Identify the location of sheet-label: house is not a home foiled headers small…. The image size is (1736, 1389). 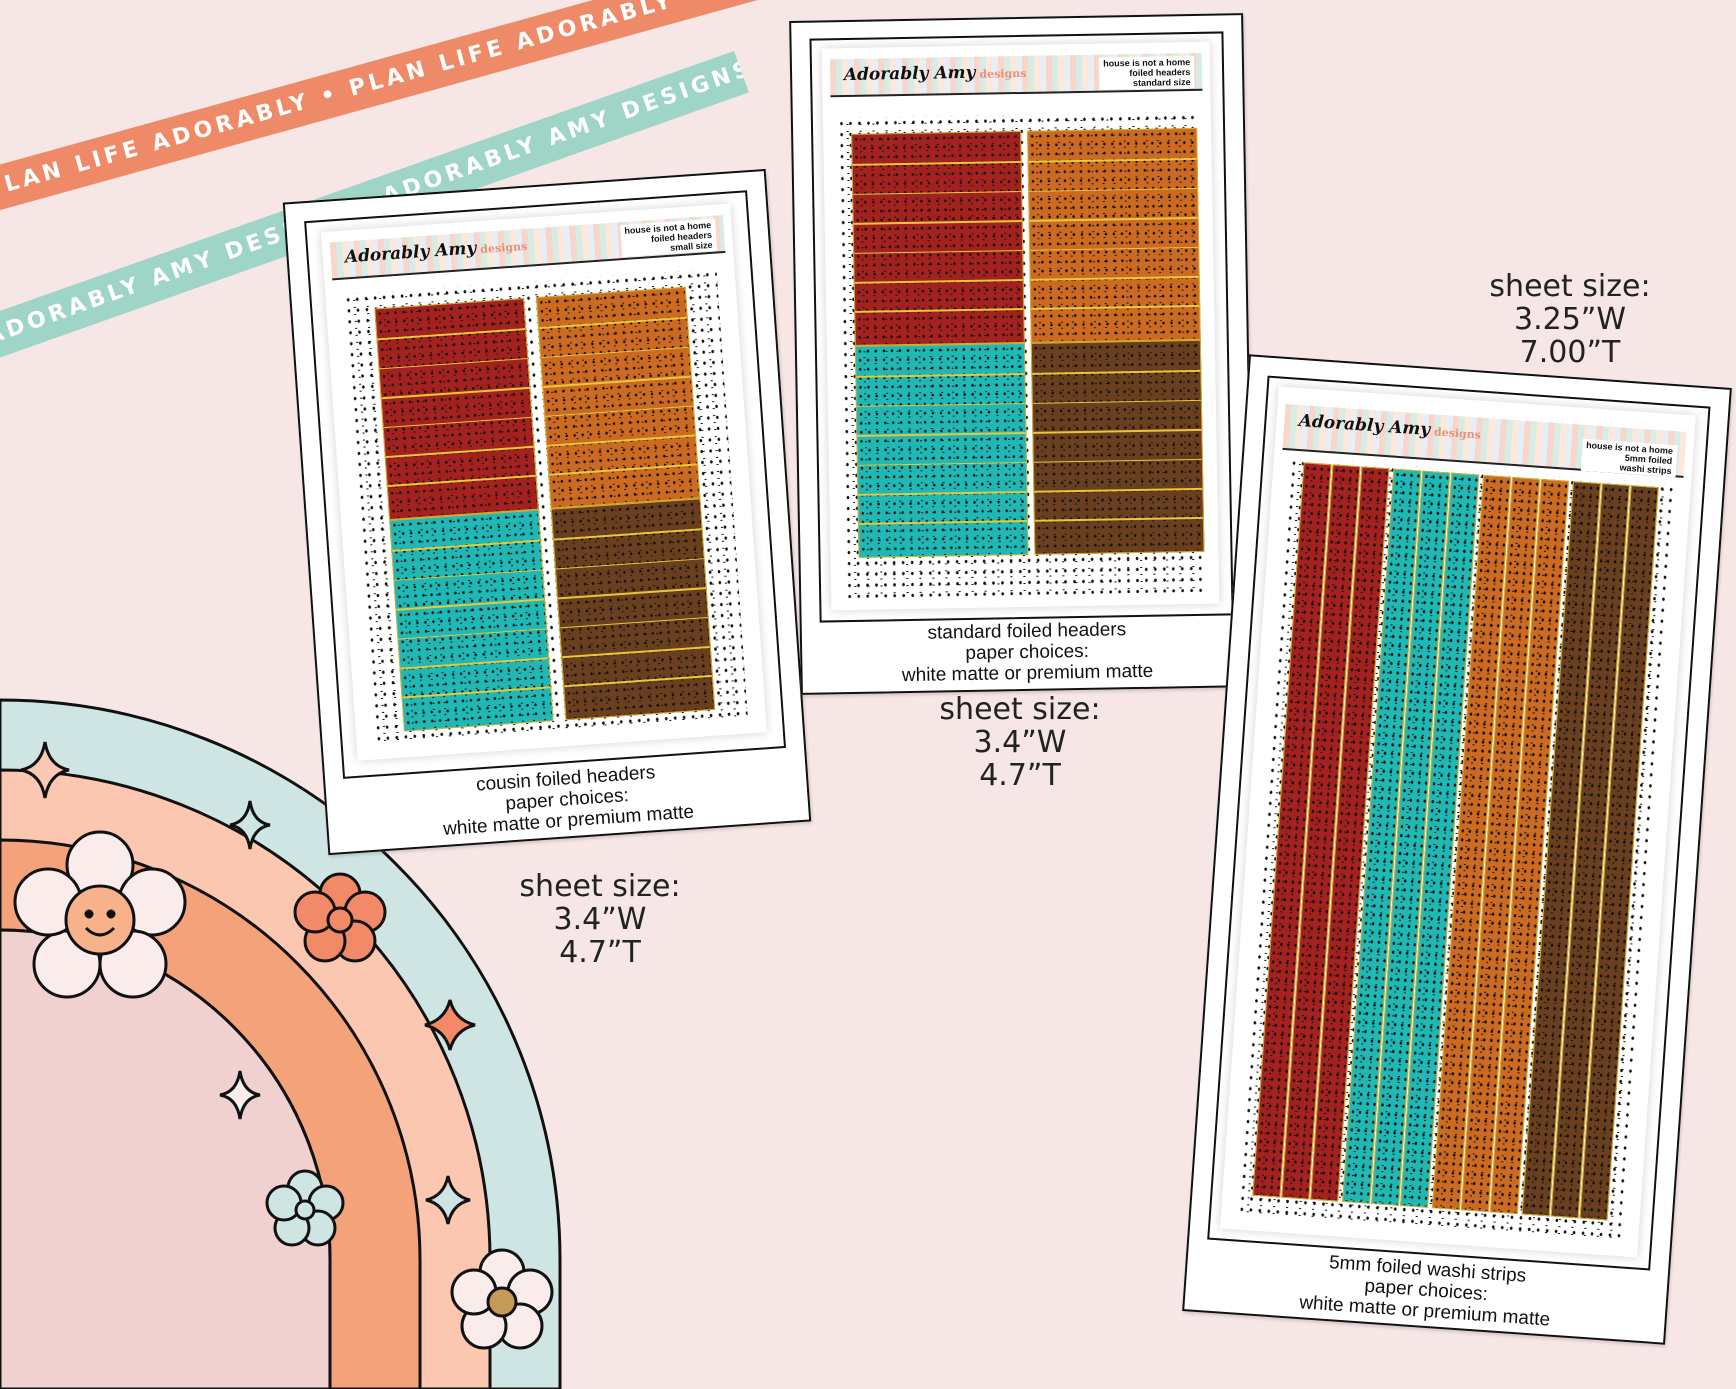
(668, 237).